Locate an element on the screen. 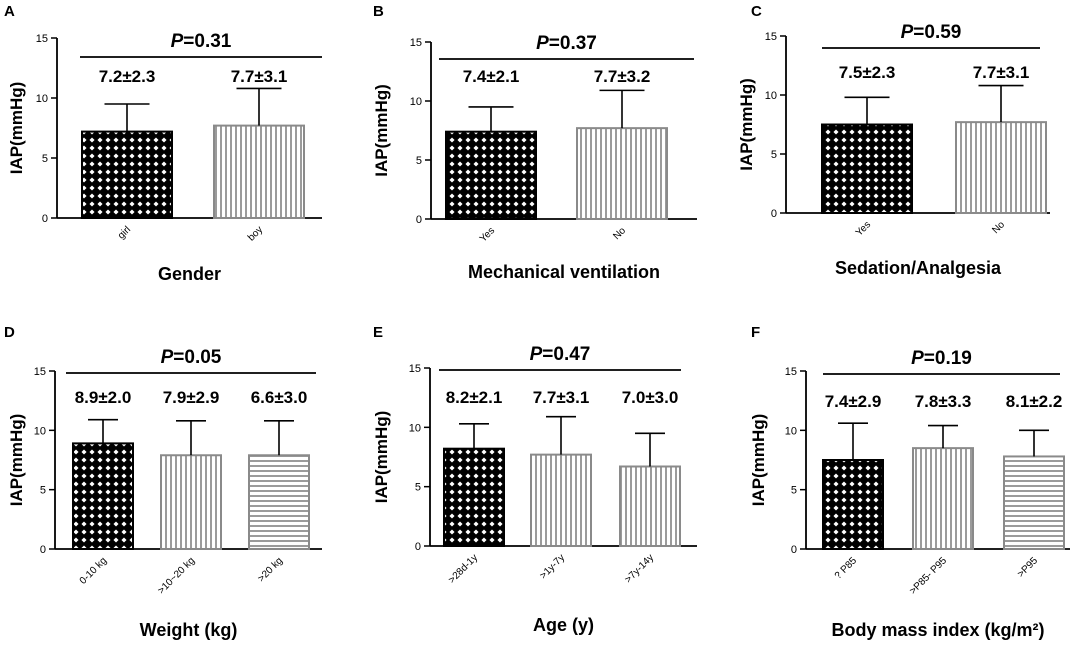 The image size is (1084, 652). x-tick-label: >20 kg is located at coordinates (270, 569).